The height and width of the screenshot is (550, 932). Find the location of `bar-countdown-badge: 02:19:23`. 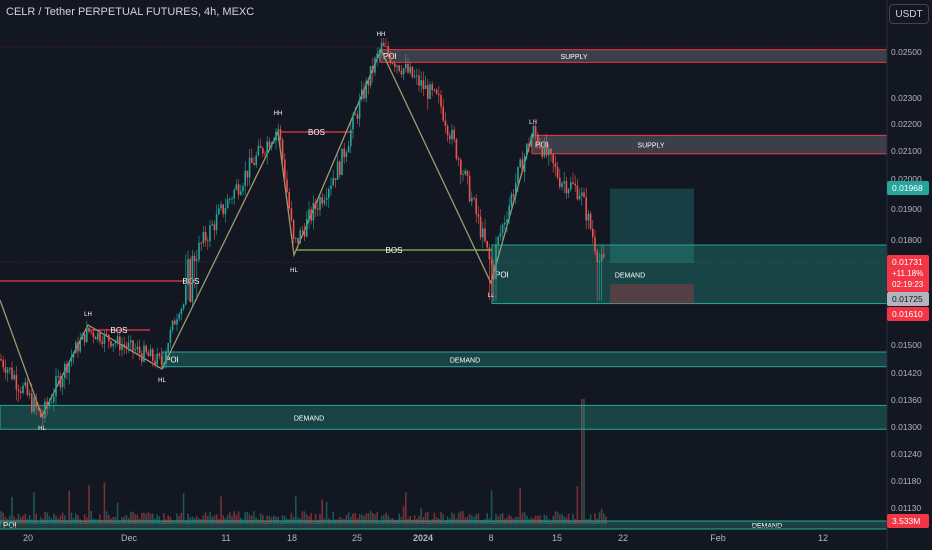

bar-countdown-badge: 02:19:23 is located at coordinates (908, 284).